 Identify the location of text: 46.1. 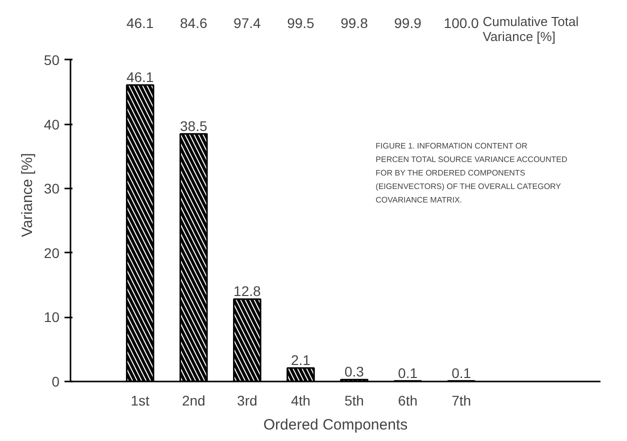
(140, 22).